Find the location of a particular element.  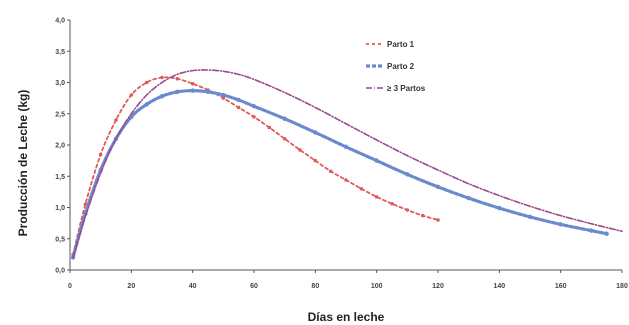

x-tick-label: 140 is located at coordinates (499, 286).